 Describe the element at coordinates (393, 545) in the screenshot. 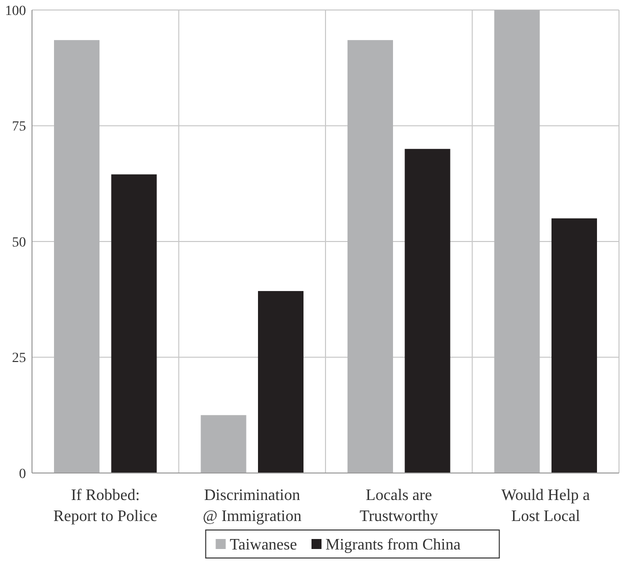

I see `legend-label: Migrants from China` at that location.